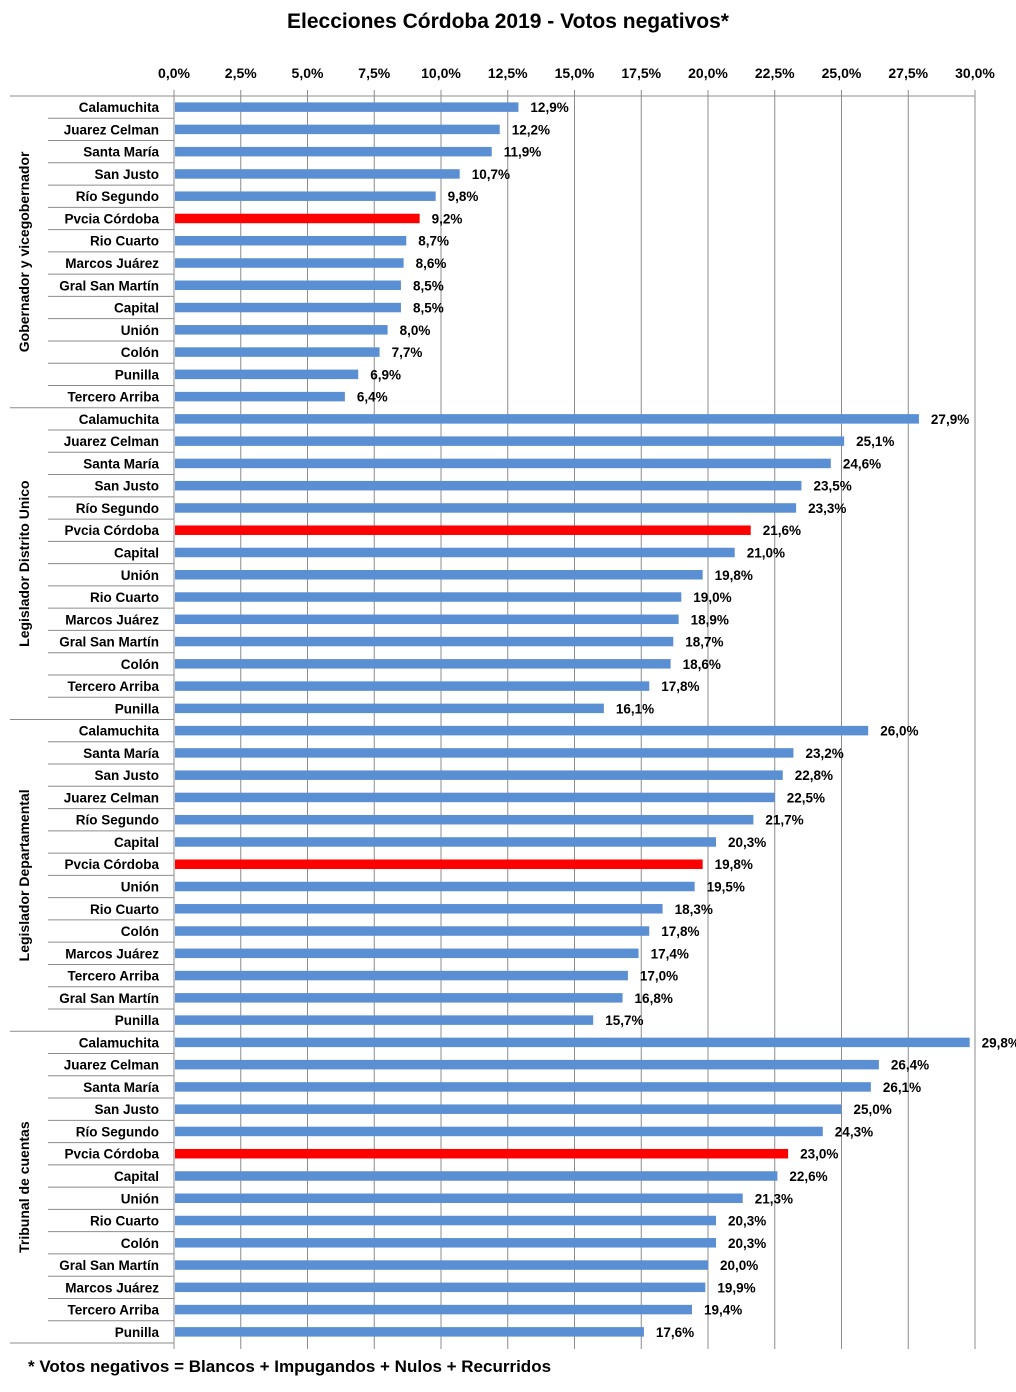 The height and width of the screenshot is (1392, 1016). Describe the element at coordinates (415, 330) in the screenshot. I see `data-label: 8,0%` at that location.